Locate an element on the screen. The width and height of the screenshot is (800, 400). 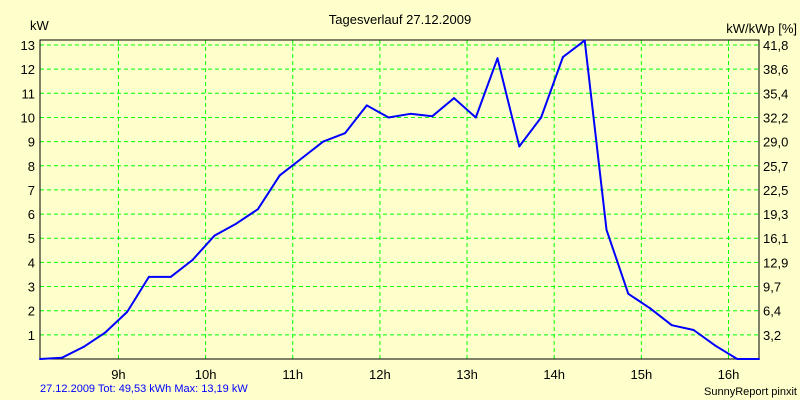
summary-text: 27.12.2009 Tot: 49,53 kWh Max: 13,19 kW is located at coordinates (144, 389).